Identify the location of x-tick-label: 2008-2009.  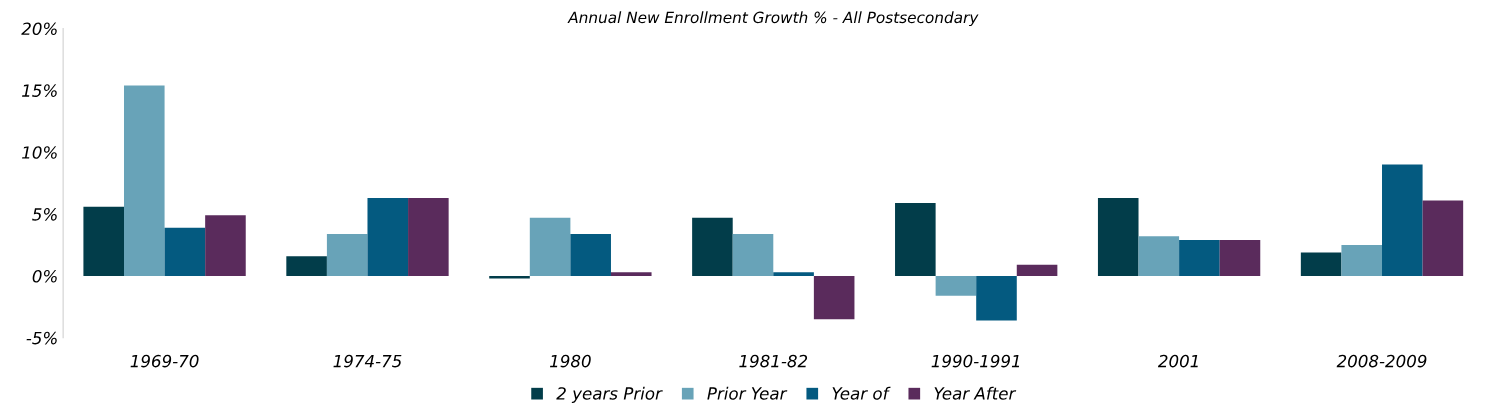
(1381, 361).